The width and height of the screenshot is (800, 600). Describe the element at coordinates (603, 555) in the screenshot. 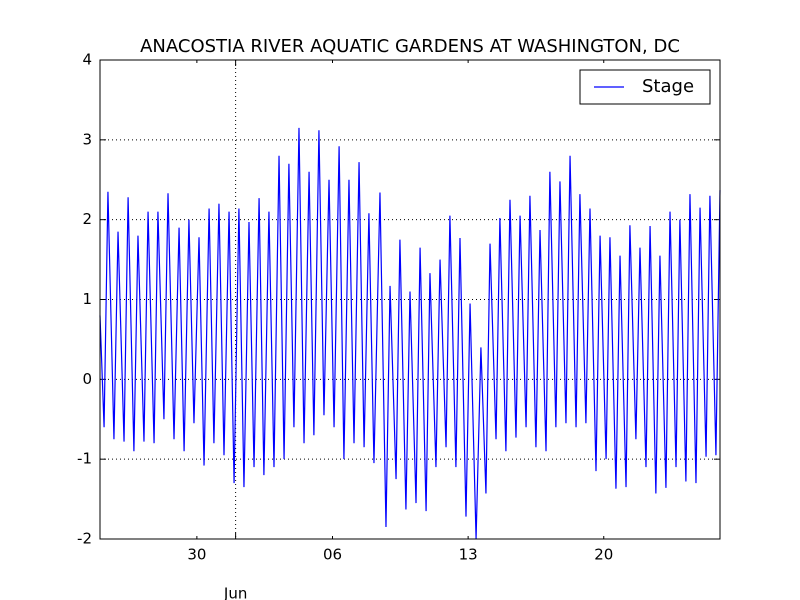

I see `x-tick-label: 20` at that location.